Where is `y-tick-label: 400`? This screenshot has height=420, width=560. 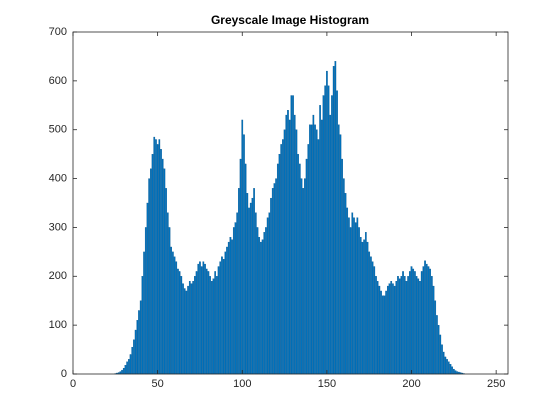 y-tick-label: 400 is located at coordinates (58, 178).